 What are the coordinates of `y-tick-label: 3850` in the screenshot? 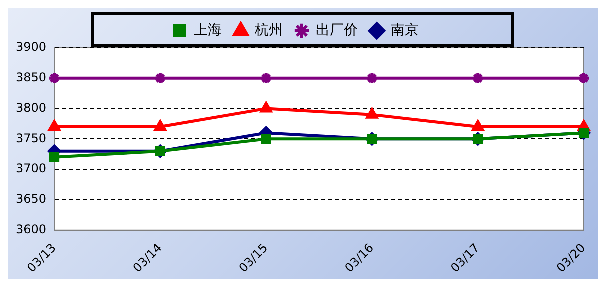 It's located at (31, 77).